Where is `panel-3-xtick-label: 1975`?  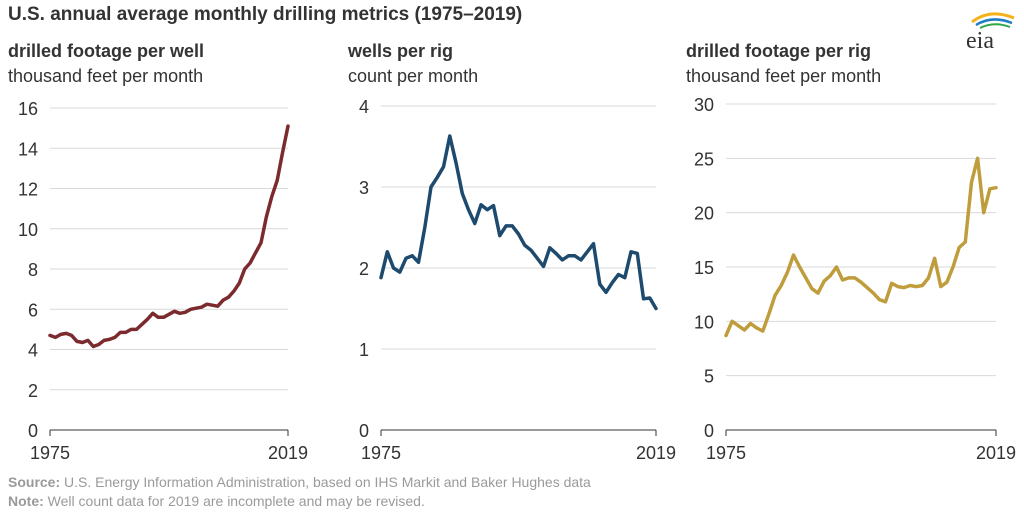 panel-3-xtick-label: 1975 is located at coordinates (726, 453).